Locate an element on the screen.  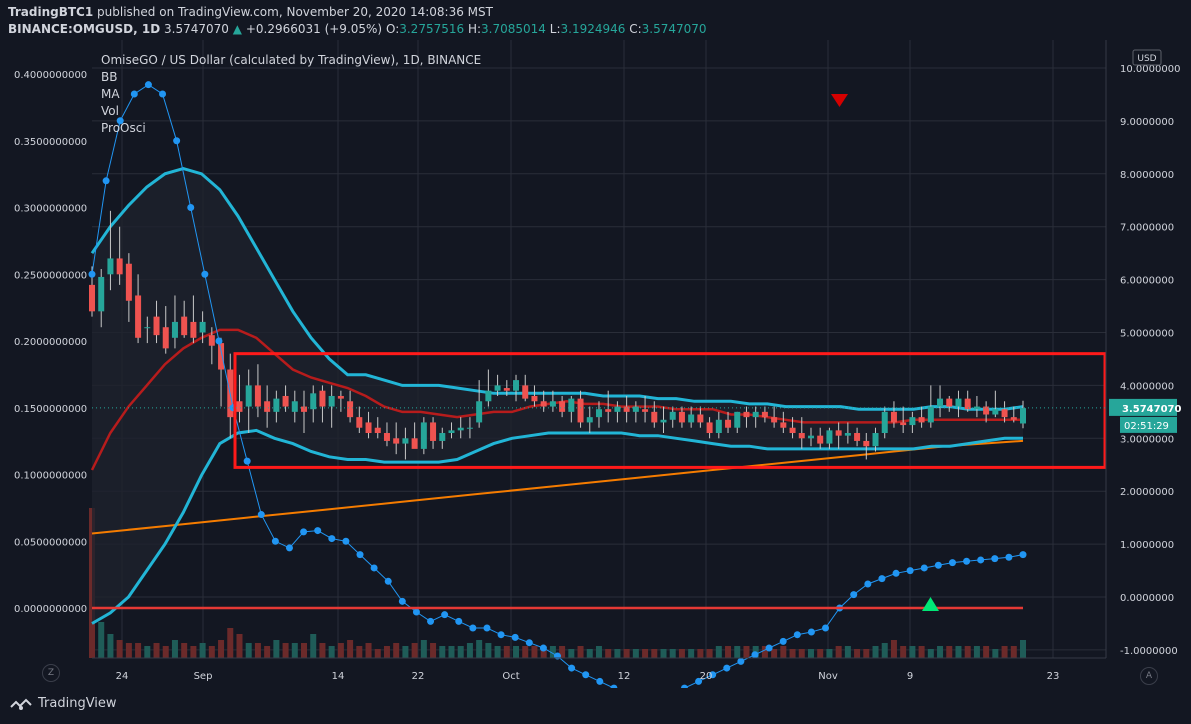
last-price-tag-label: 3.5747070 is located at coordinates (1152, 409).